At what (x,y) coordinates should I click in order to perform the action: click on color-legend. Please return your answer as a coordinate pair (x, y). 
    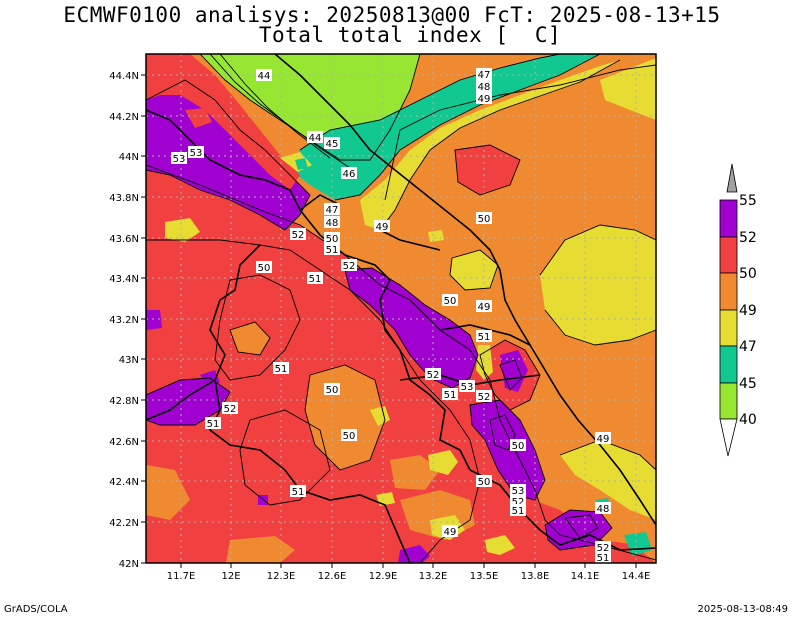
    Looking at the image, I should click on (728, 310).